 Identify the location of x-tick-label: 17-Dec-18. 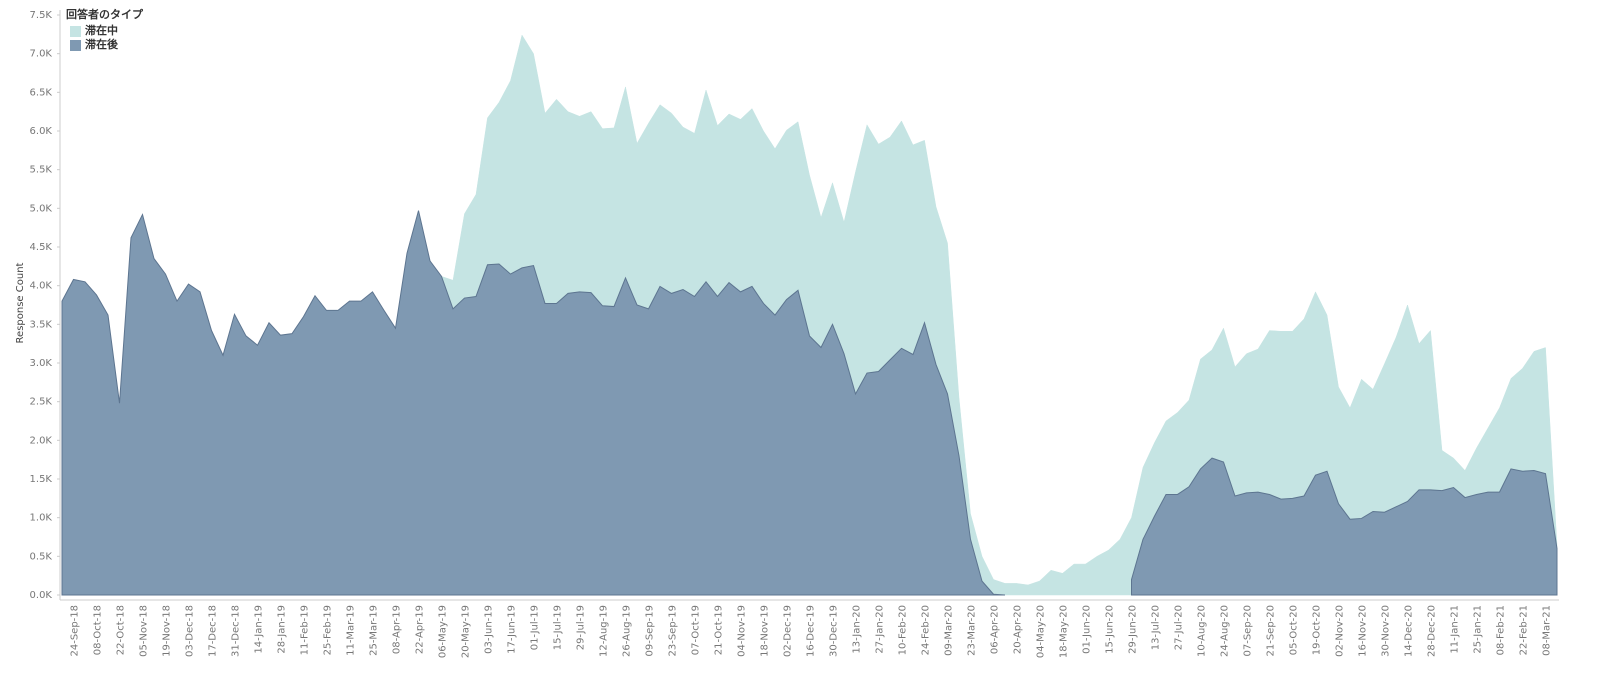
(213, 631).